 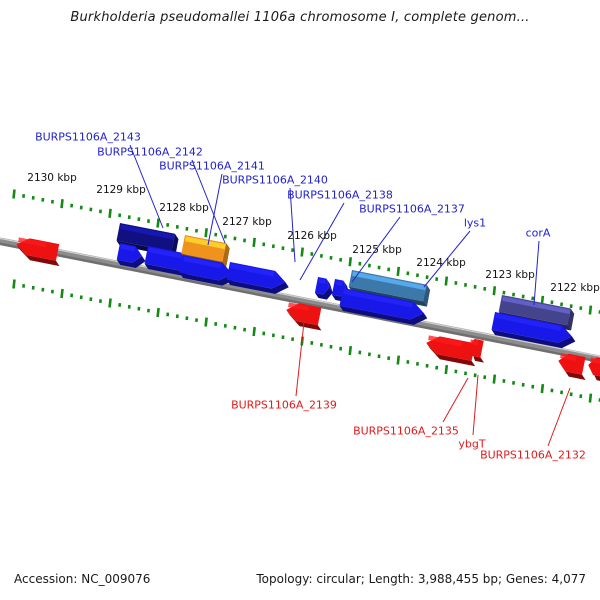 I want to click on gene-label-forward: BURPS1106A_2142, so click(x=150, y=152).